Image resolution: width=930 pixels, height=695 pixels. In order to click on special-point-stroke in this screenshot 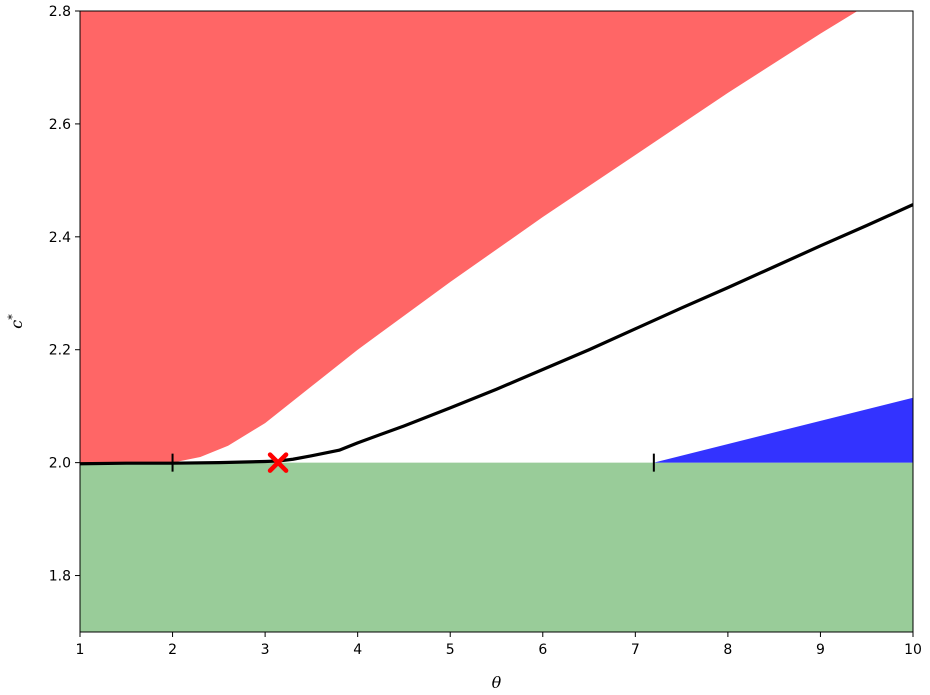, I will do `click(278, 462)`.